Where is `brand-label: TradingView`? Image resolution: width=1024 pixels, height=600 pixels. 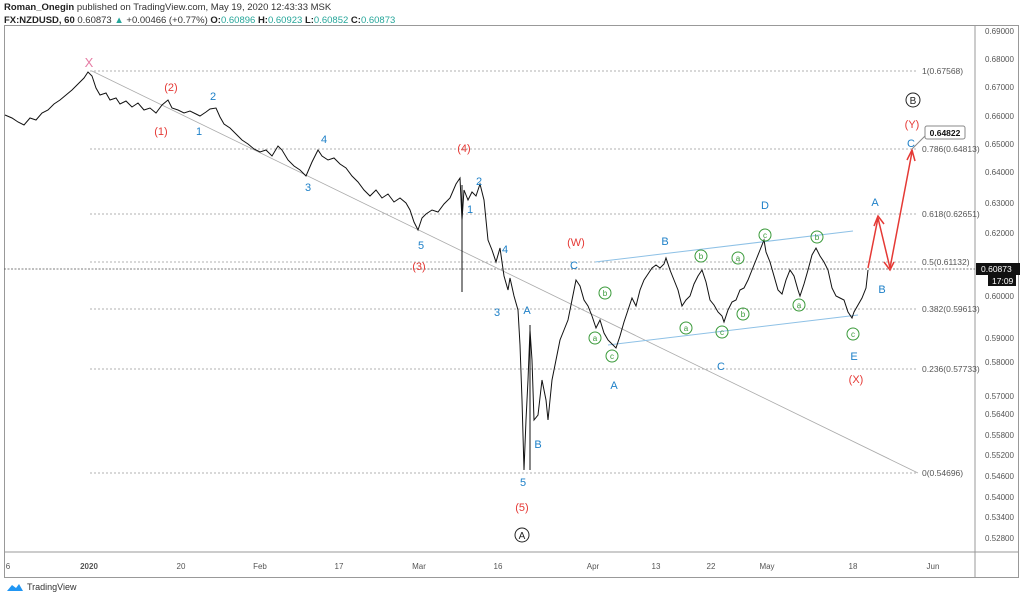 brand-label: TradingView is located at coordinates (52, 587).